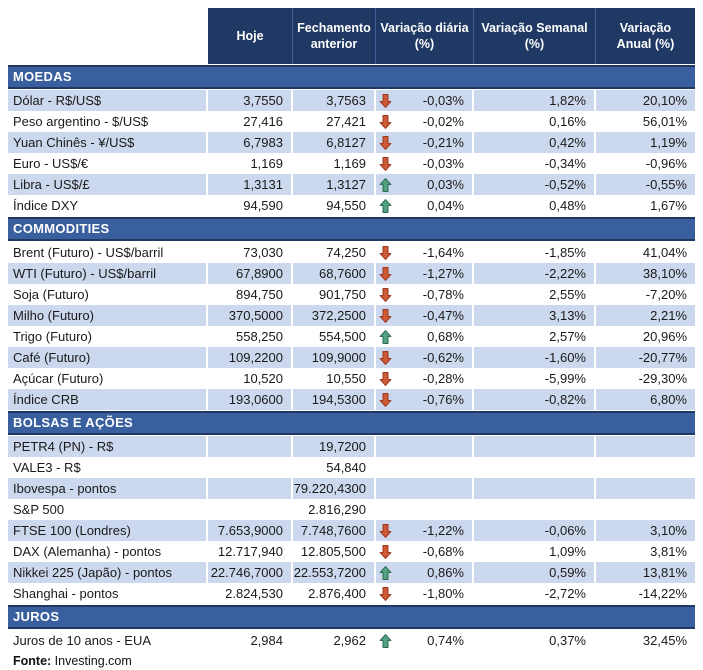 The image size is (703, 670). What do you see at coordinates (334, 315) in the screenshot?
I see `cell-fechamento-anterior: 372,2500` at bounding box center [334, 315].